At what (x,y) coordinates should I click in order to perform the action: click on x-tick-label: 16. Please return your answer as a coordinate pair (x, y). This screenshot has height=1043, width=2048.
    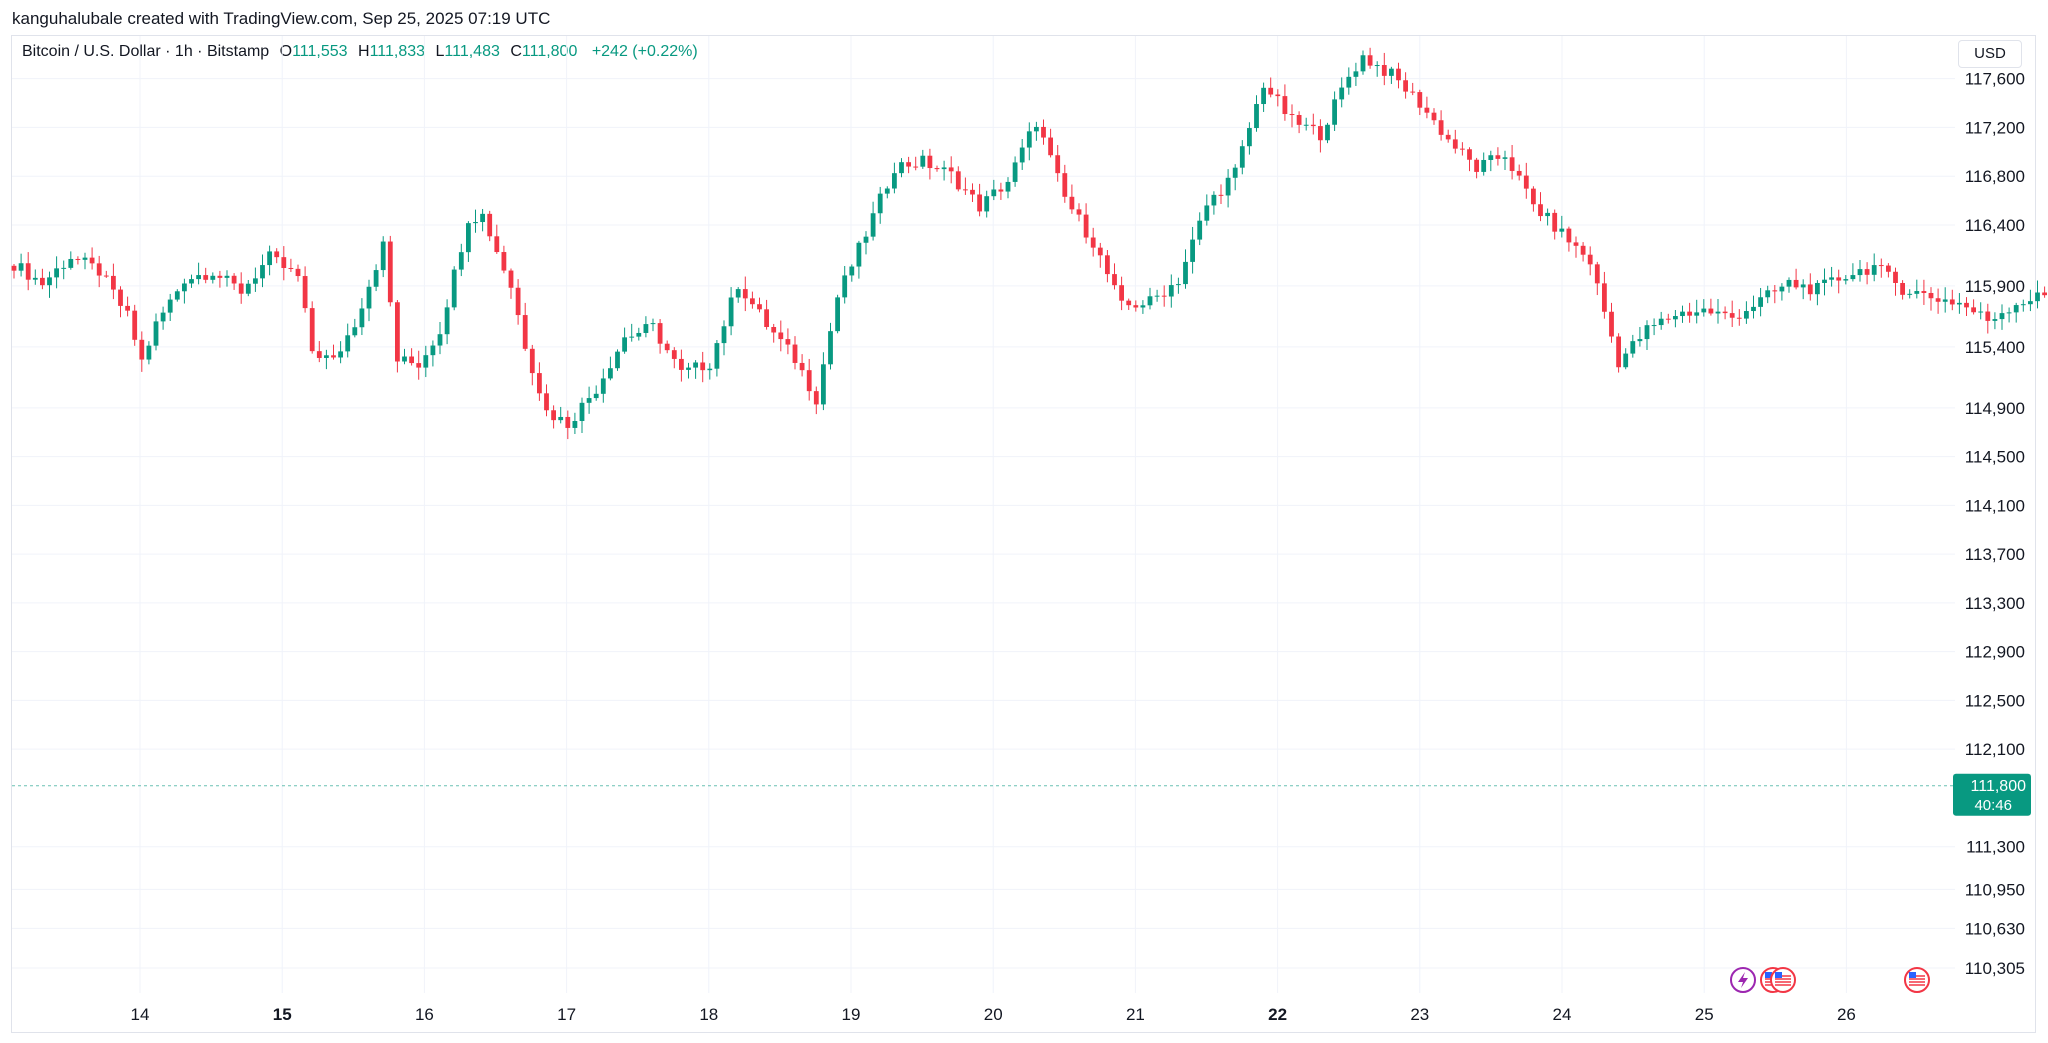
    Looking at the image, I should click on (424, 1014).